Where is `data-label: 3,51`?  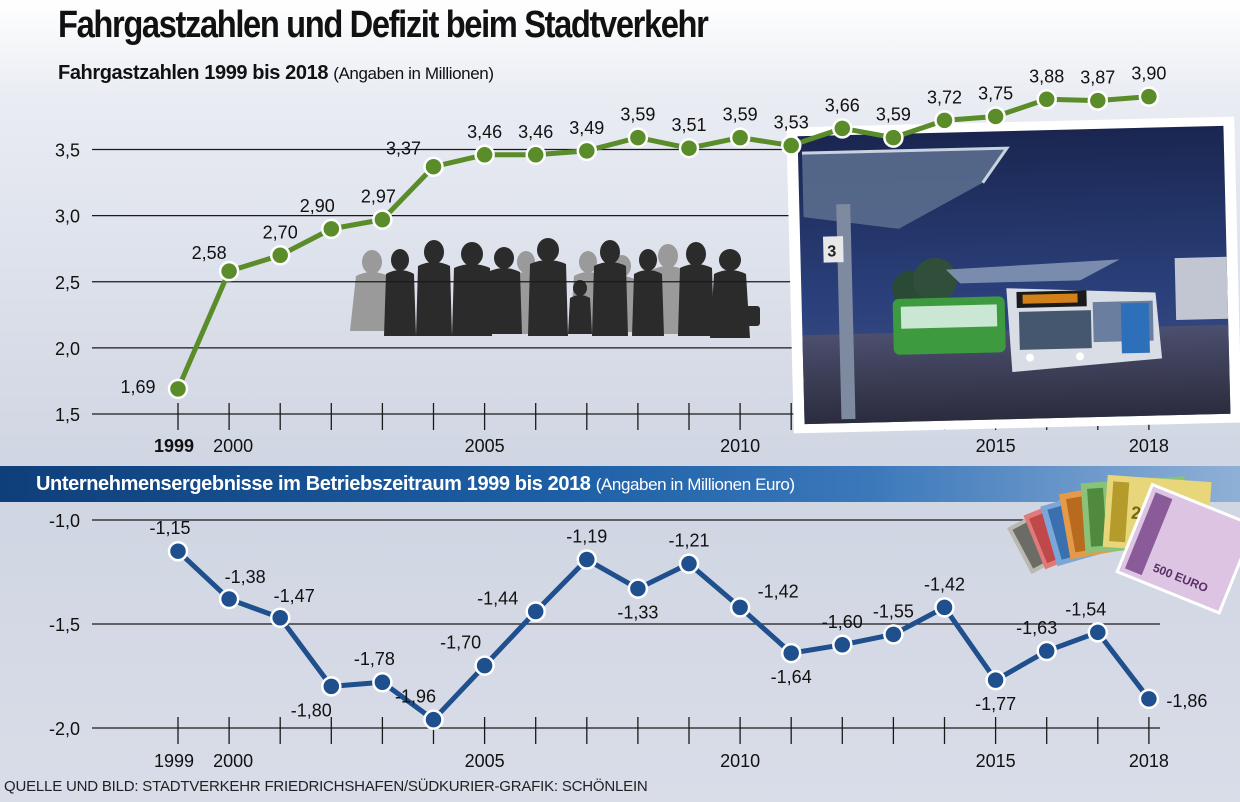 data-label: 3,51 is located at coordinates (688, 125).